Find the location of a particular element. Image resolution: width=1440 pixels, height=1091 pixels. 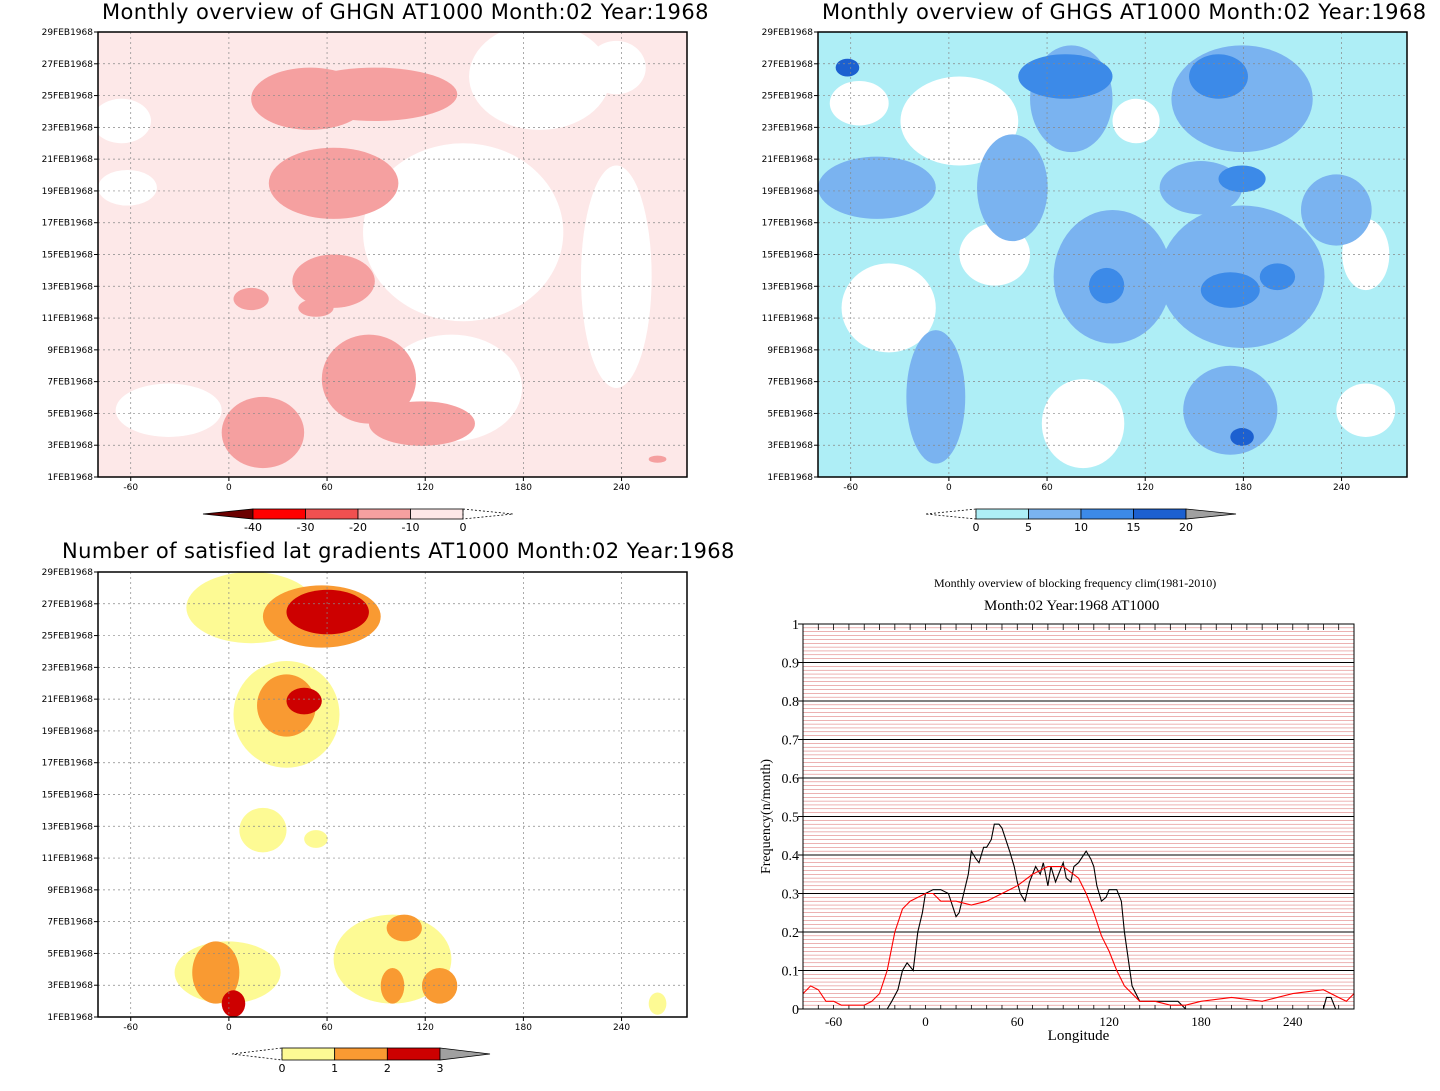

ghgn-ytick-label: 3FEB1968 is located at coordinates (70, 446).